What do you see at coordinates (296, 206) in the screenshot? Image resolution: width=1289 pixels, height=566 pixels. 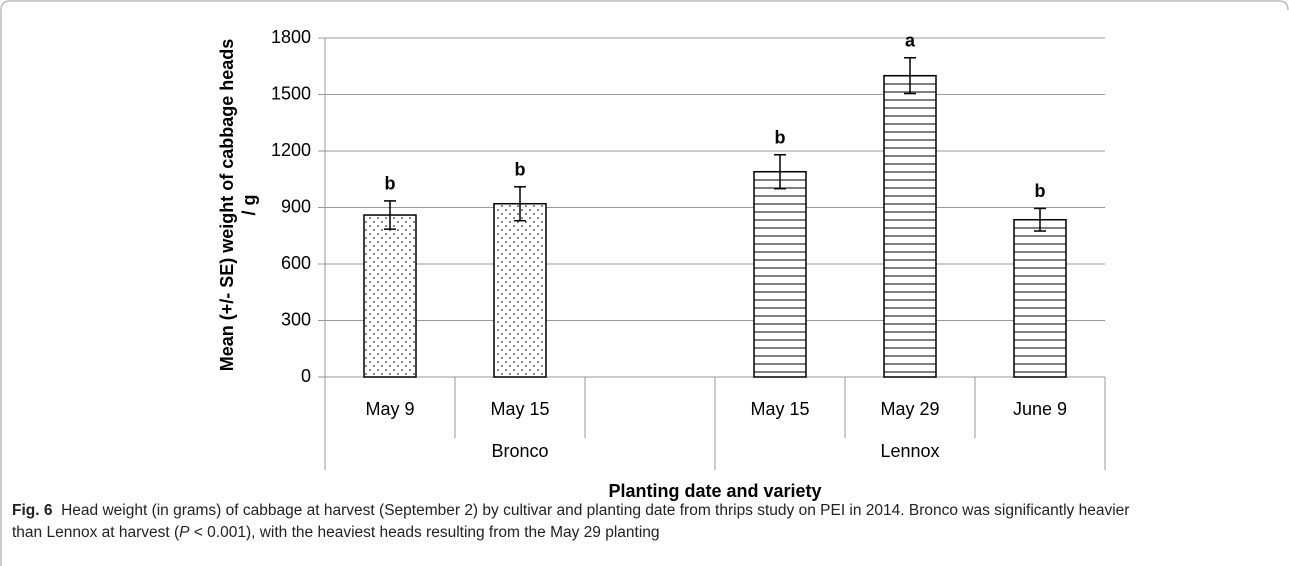 I see `y-tick-label: 900` at bounding box center [296, 206].